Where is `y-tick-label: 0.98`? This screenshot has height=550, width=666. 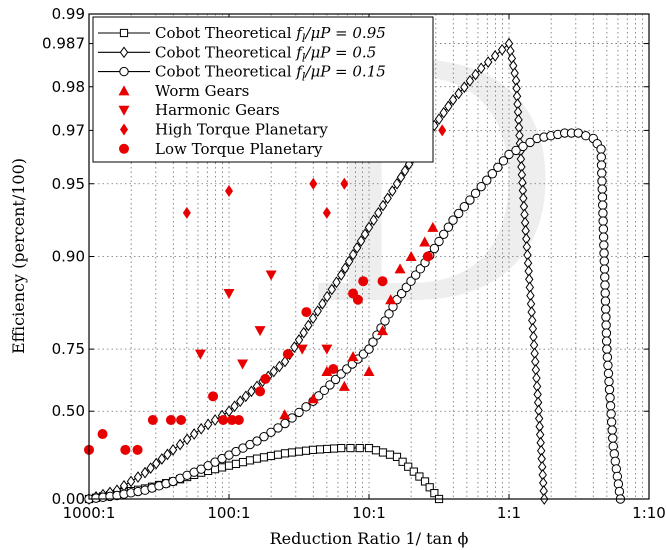
y-tick-label: 0.98 is located at coordinates (68, 87).